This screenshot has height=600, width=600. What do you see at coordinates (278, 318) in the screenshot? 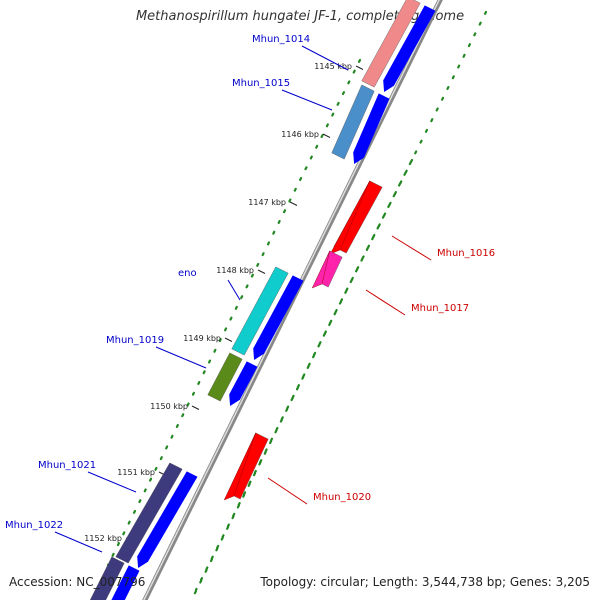
I see `cds-arrow-eno` at bounding box center [278, 318].